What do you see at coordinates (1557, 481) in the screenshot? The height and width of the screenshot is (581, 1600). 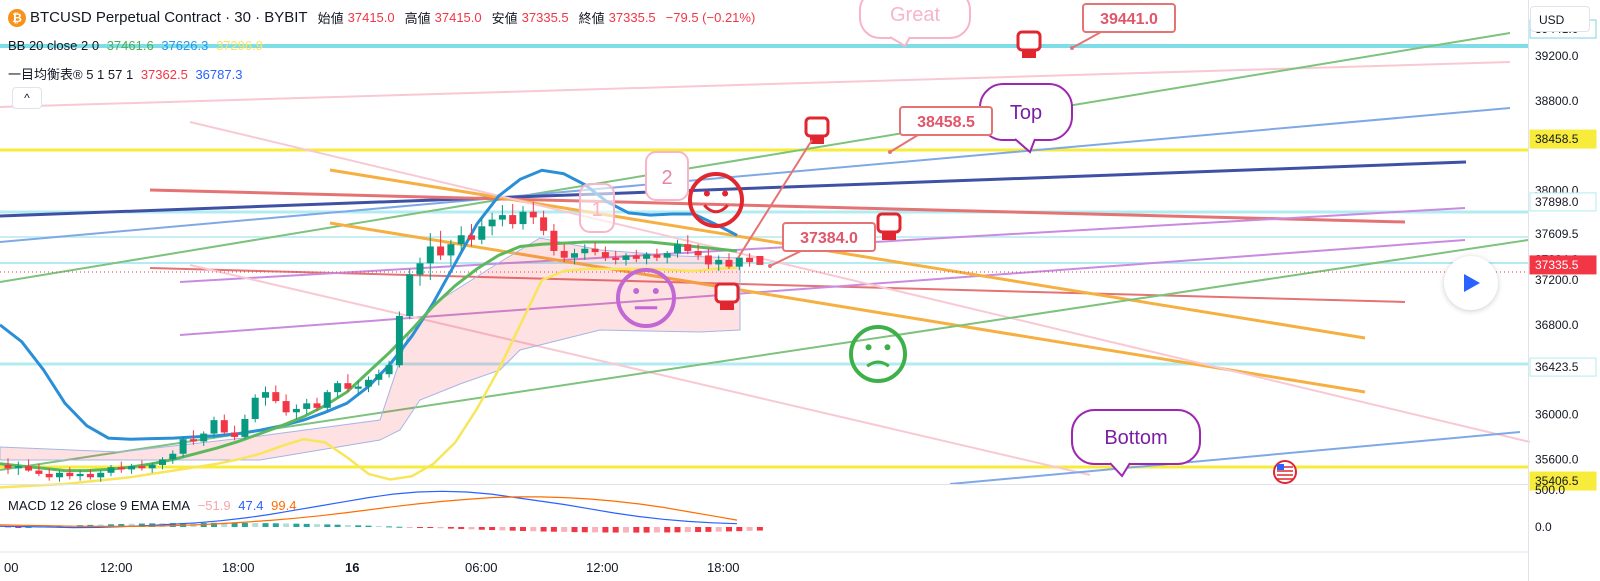 I see `price-label-text: 35406.5` at bounding box center [1557, 481].